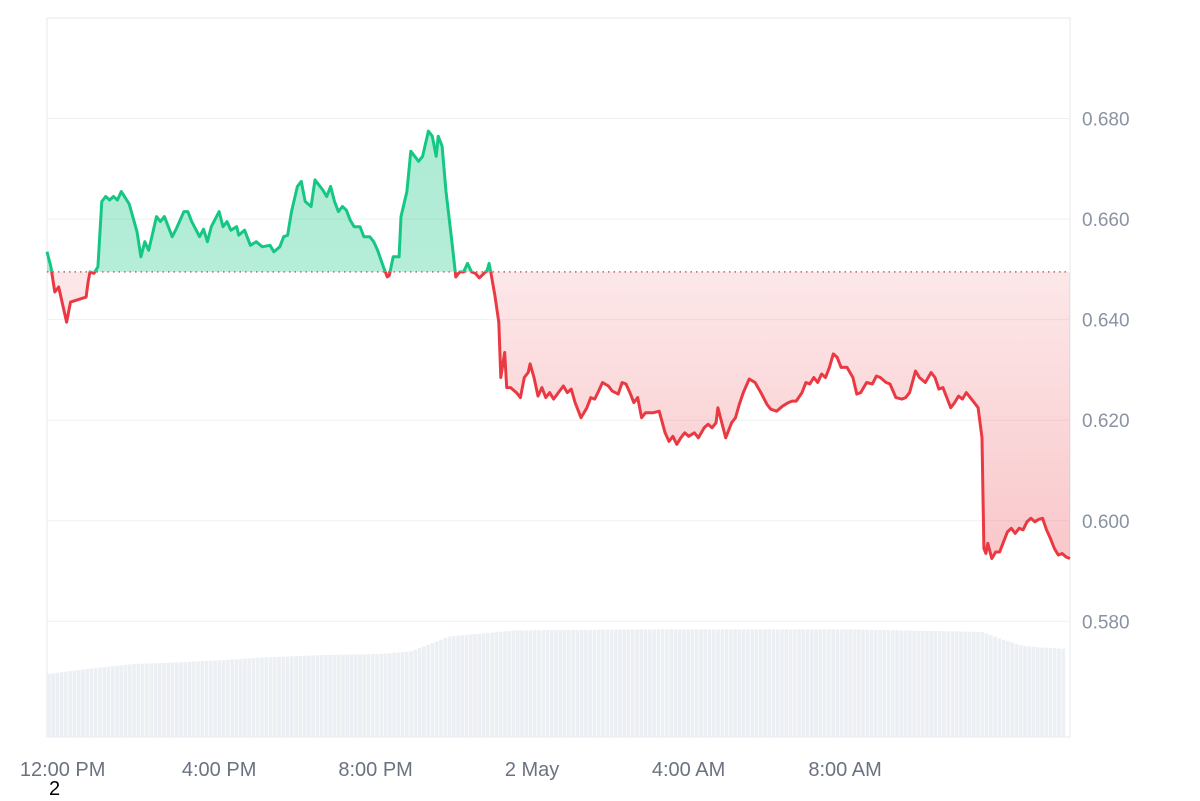 This screenshot has width=1200, height=801. What do you see at coordinates (1106, 220) in the screenshot?
I see `y-tick-label: 0.660` at bounding box center [1106, 220].